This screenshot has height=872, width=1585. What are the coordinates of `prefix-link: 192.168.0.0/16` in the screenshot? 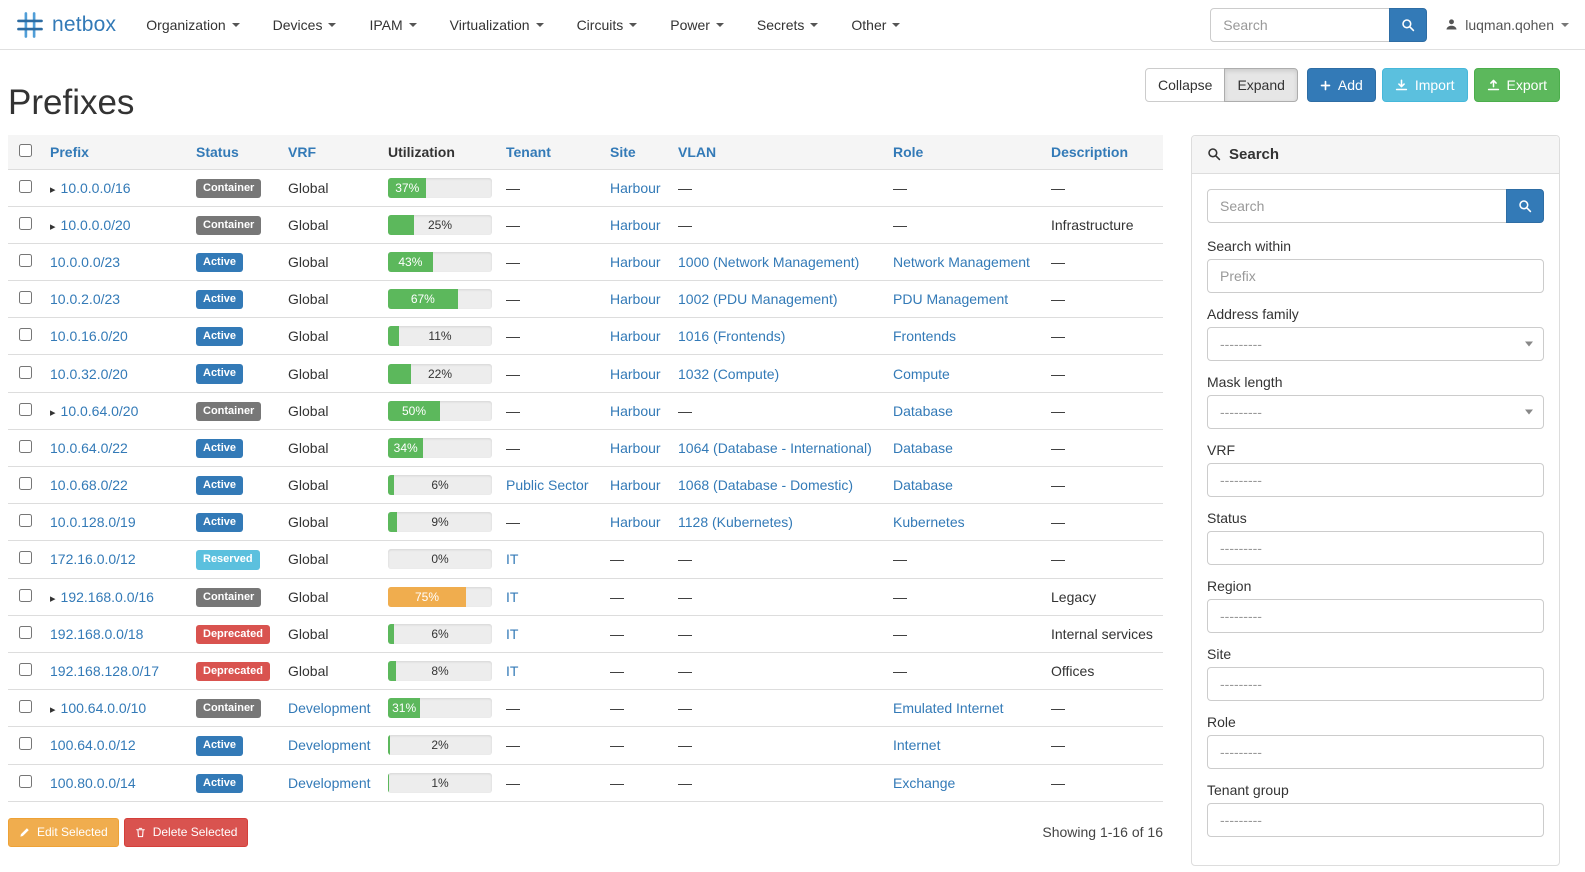 It's located at (107, 596).